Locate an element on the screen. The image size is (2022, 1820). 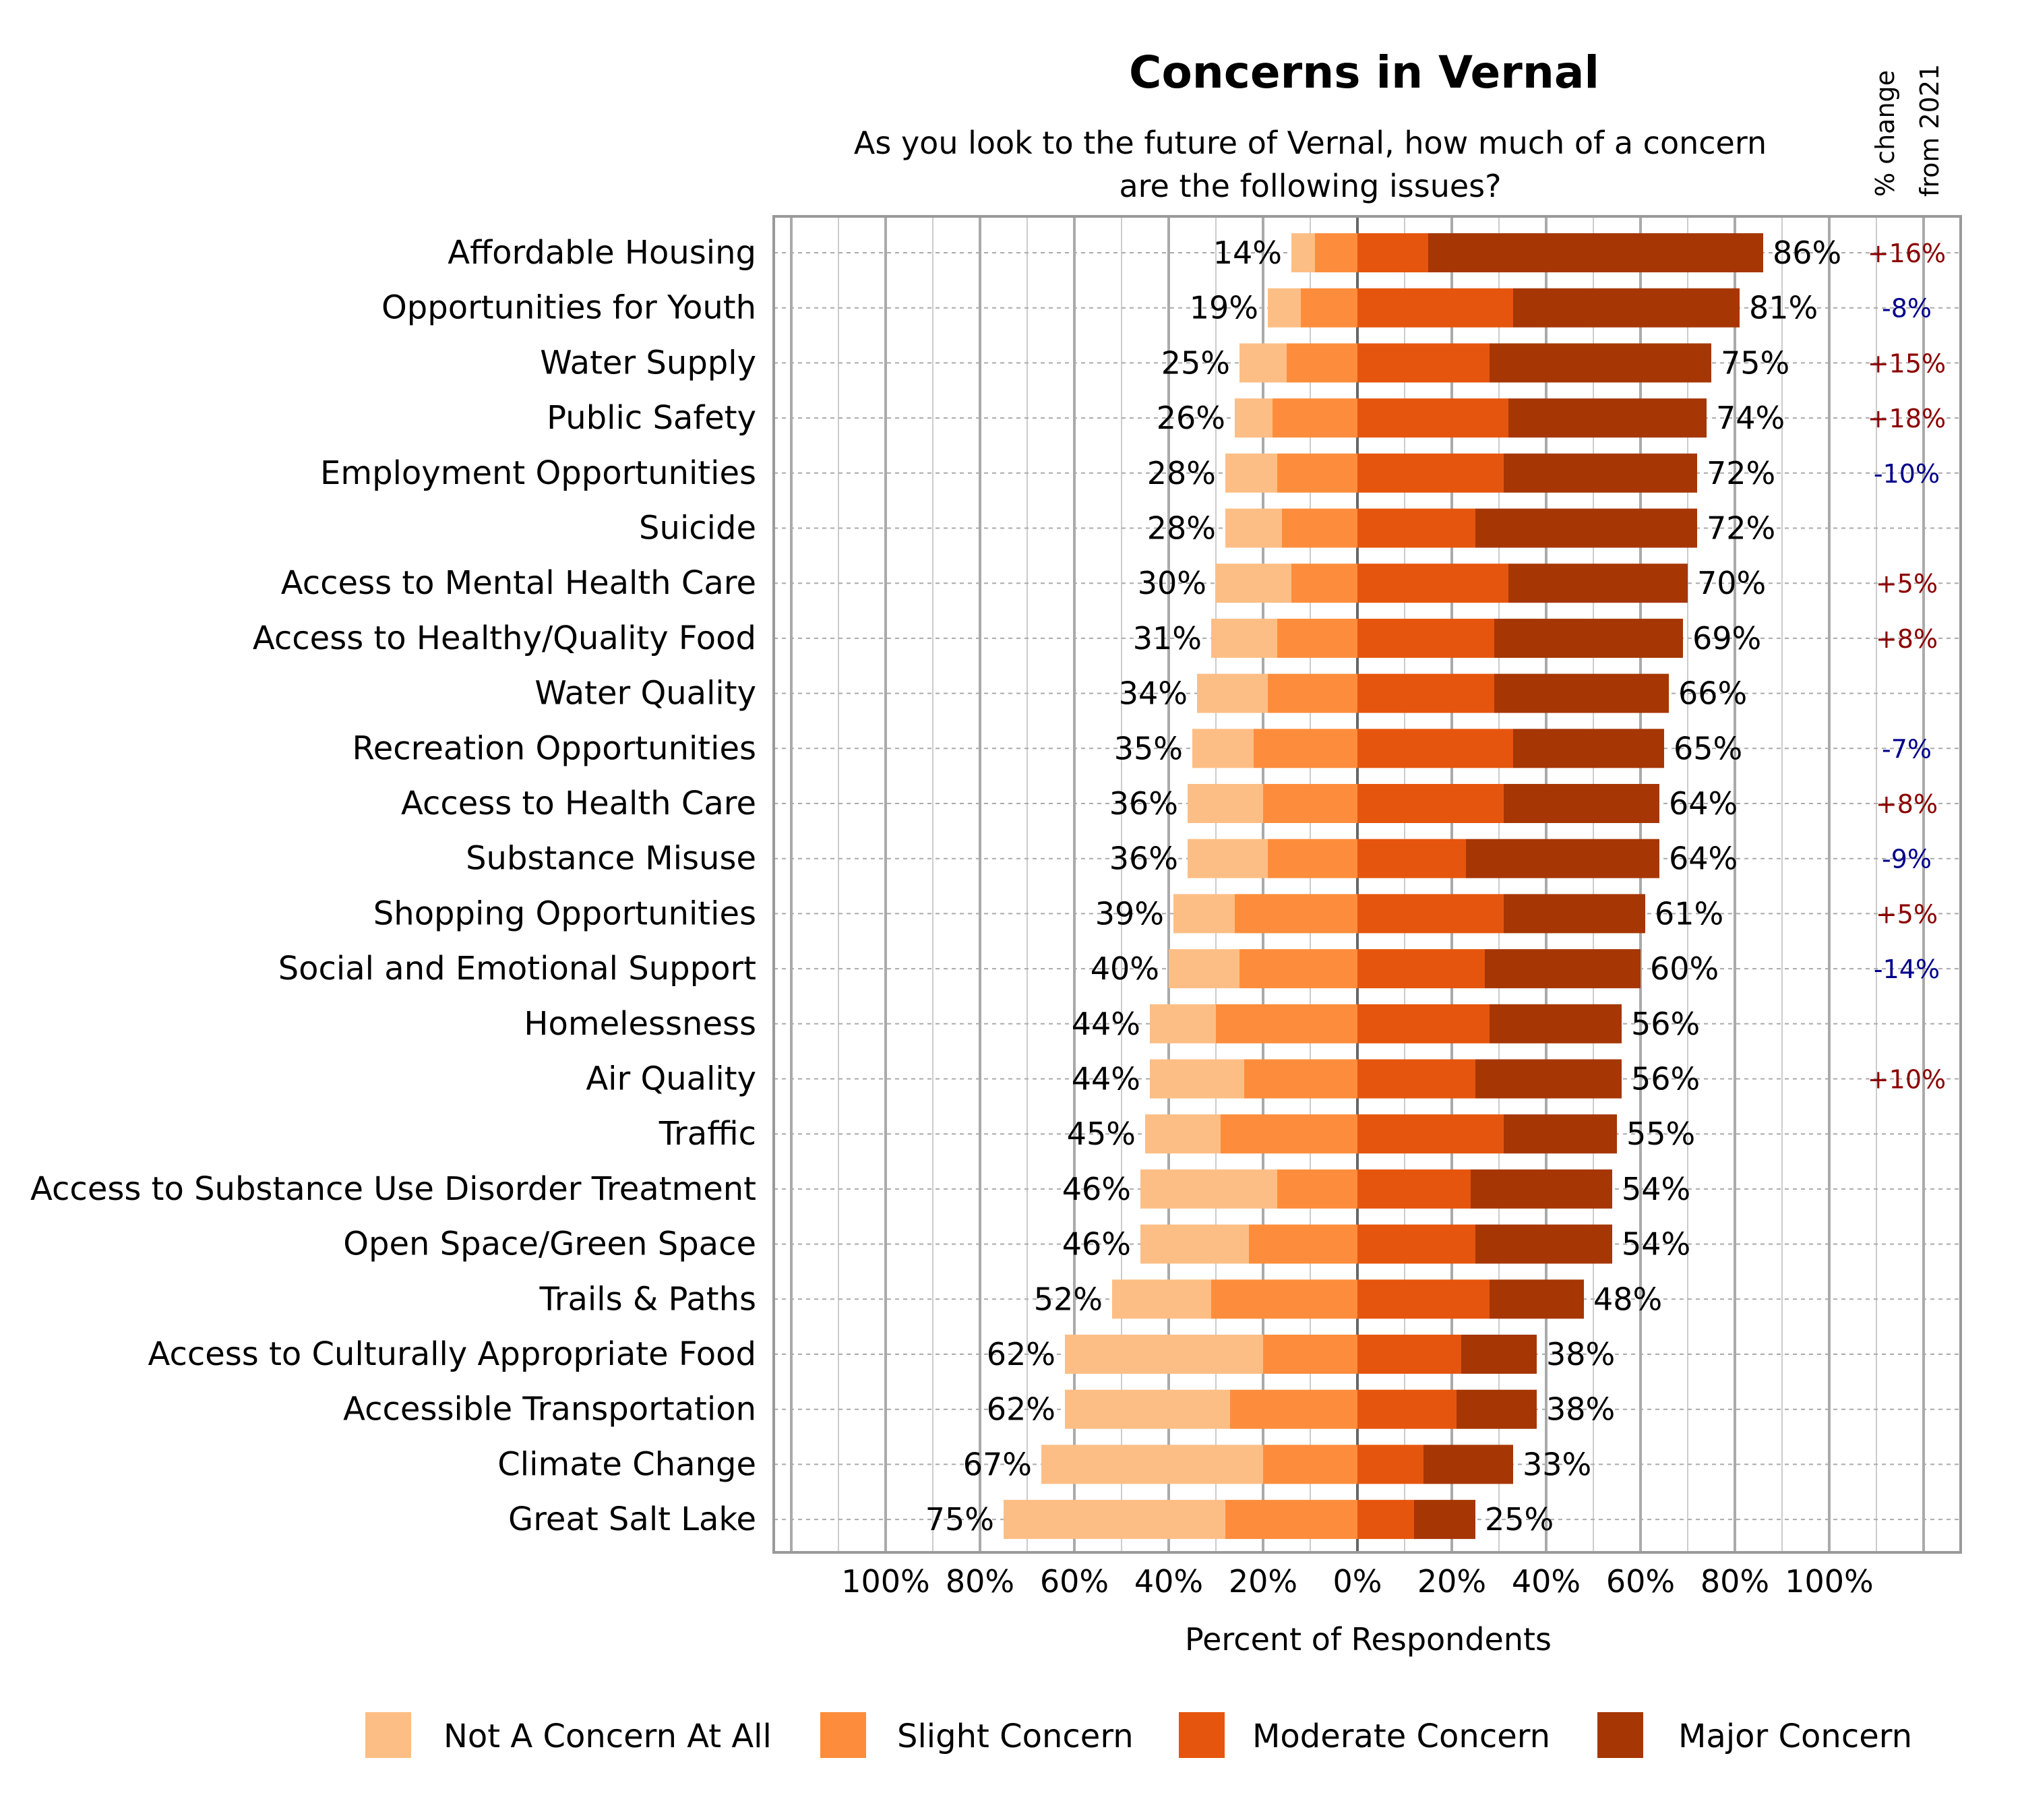
x-axis-label: Percent of Respondents is located at coordinates (1368, 1639).